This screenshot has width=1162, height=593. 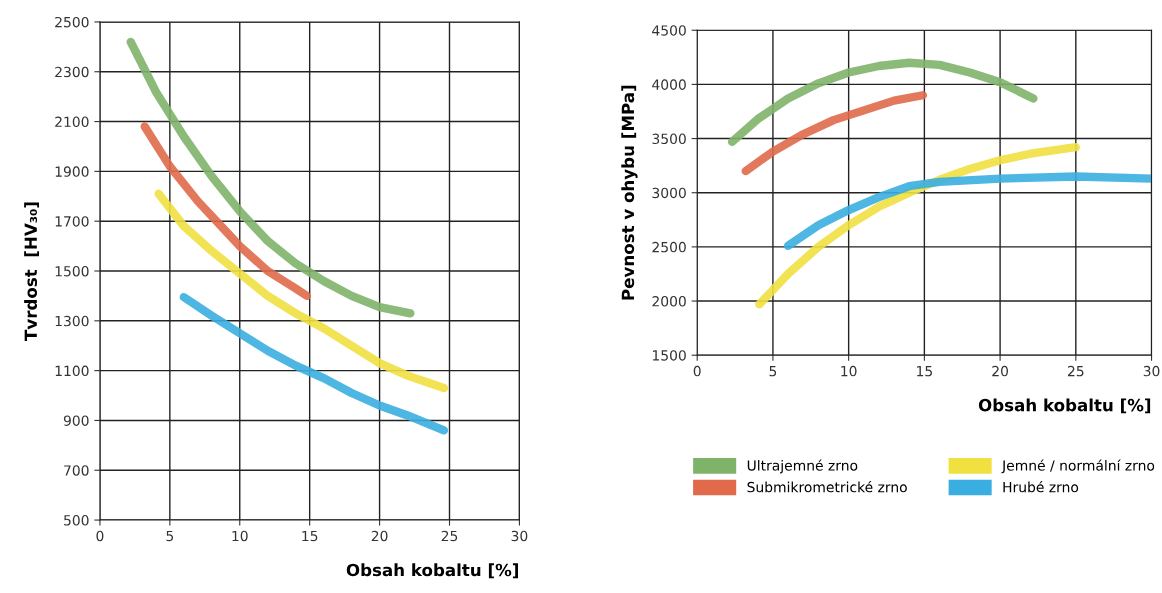 What do you see at coordinates (629, 192) in the screenshot?
I see `y-axis-title: Pevnost v ohybu [MPa]` at bounding box center [629, 192].